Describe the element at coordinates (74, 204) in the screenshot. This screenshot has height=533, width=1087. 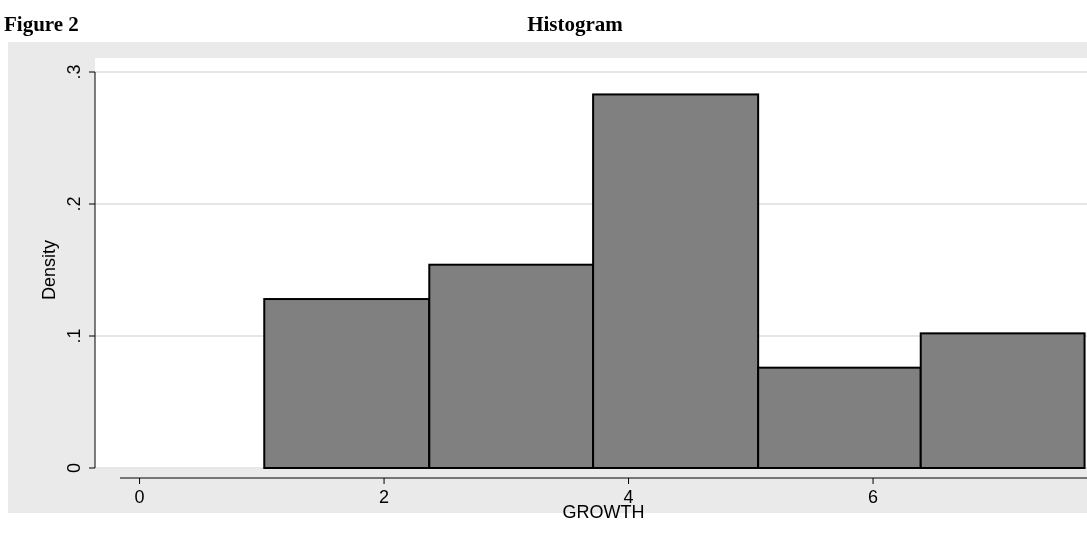
I see `y-tick-label: .2` at that location.